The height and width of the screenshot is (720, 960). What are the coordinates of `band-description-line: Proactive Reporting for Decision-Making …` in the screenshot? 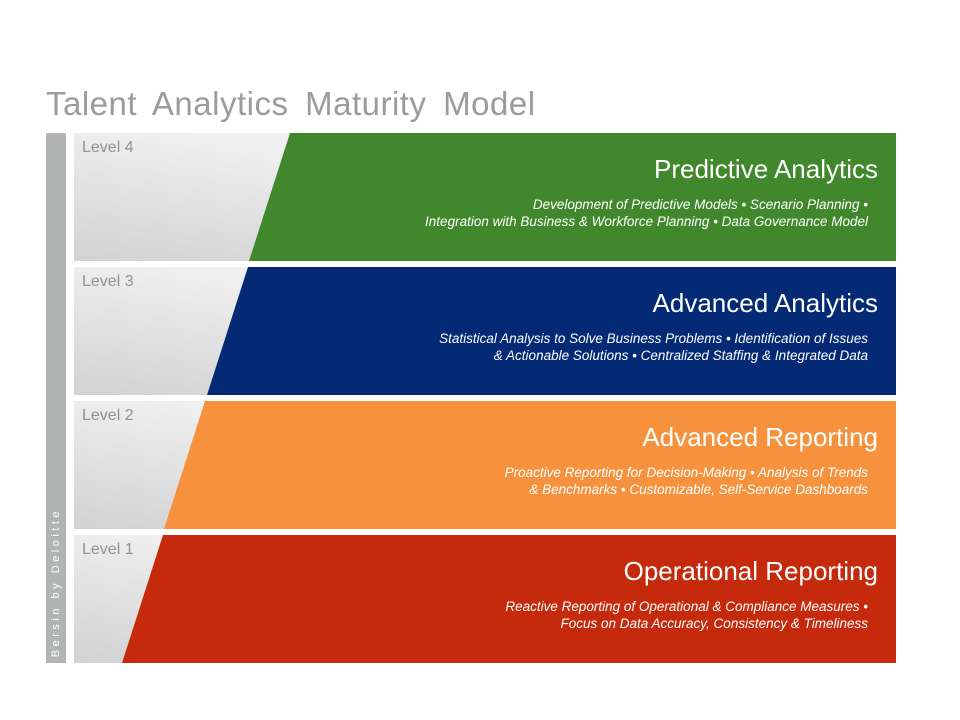 It's located at (686, 472).